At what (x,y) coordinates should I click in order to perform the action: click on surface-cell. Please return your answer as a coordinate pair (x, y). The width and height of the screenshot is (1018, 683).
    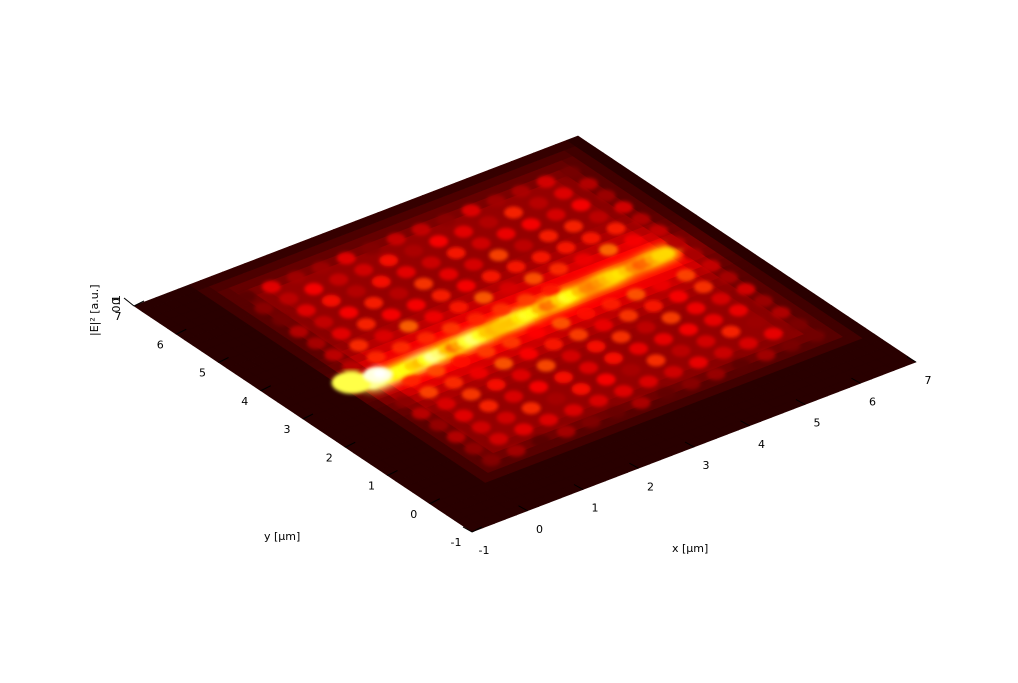
    Looking at the image, I should click on (577, 141).